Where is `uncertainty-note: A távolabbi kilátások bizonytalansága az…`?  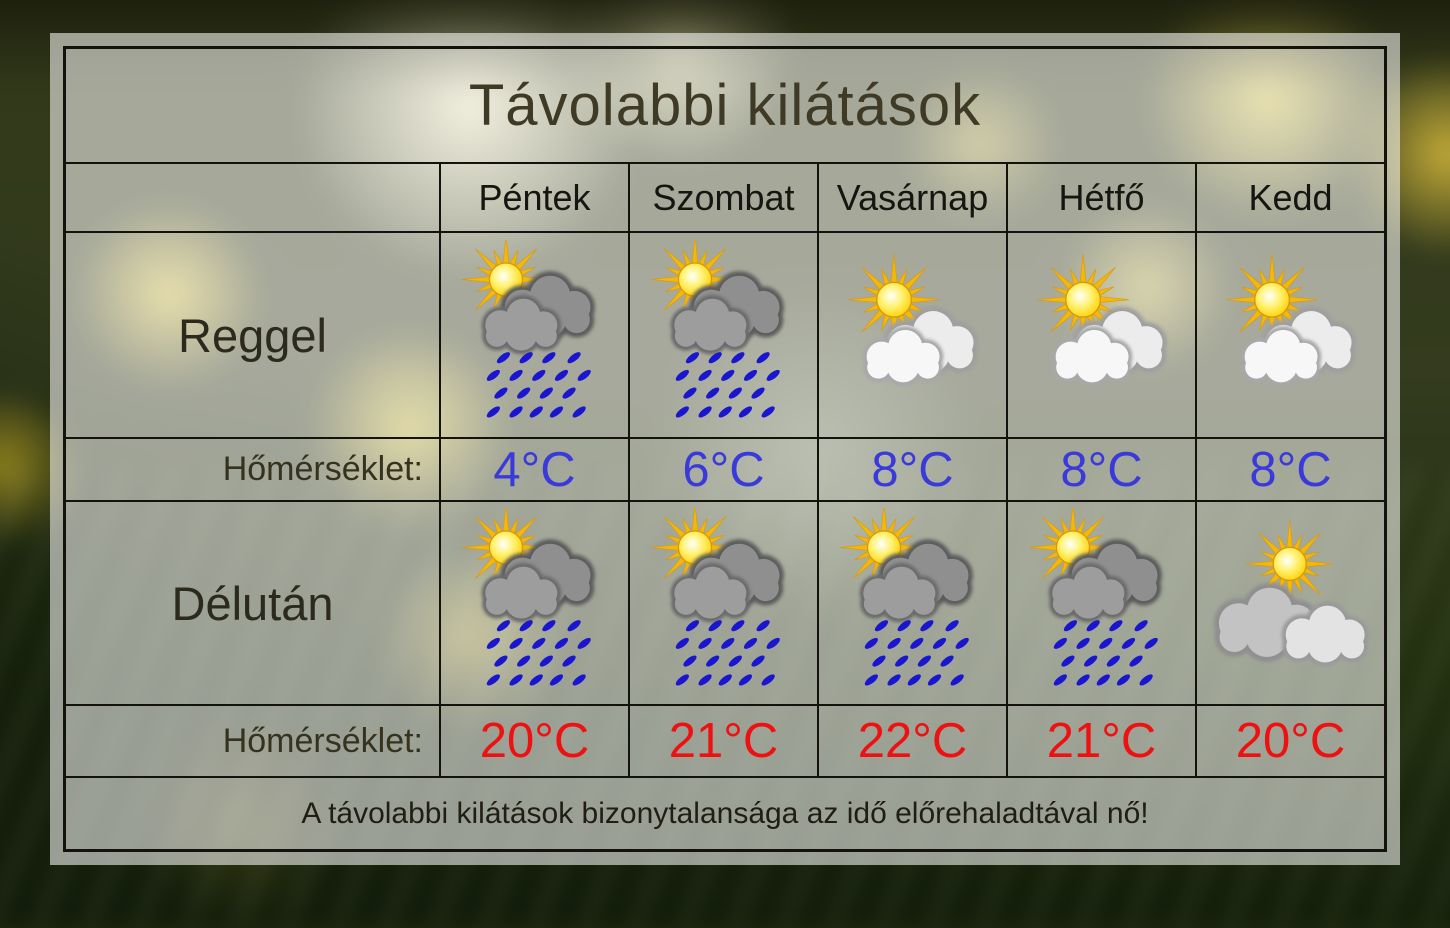
uncertainty-note: A távolabbi kilátások bizonytalansága az… is located at coordinates (725, 813).